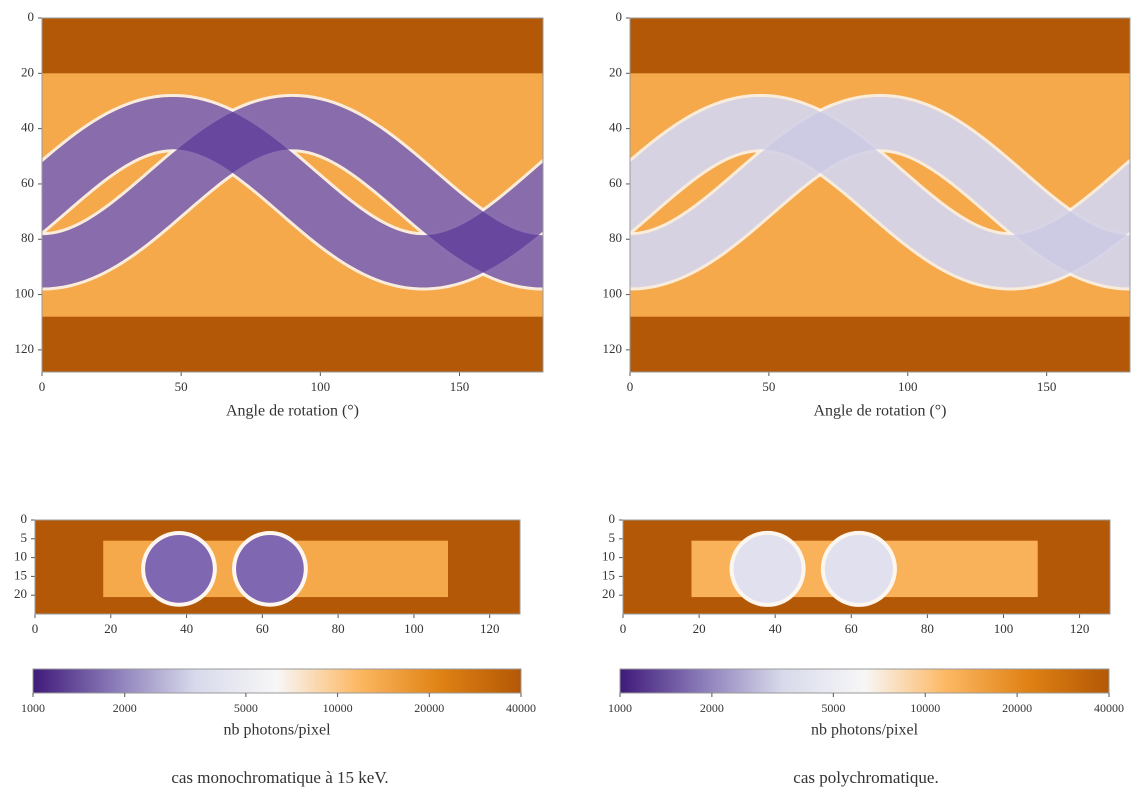 Image resolution: width=1132 pixels, height=796 pixels. I want to click on caption: cas polychromatique., so click(865, 777).